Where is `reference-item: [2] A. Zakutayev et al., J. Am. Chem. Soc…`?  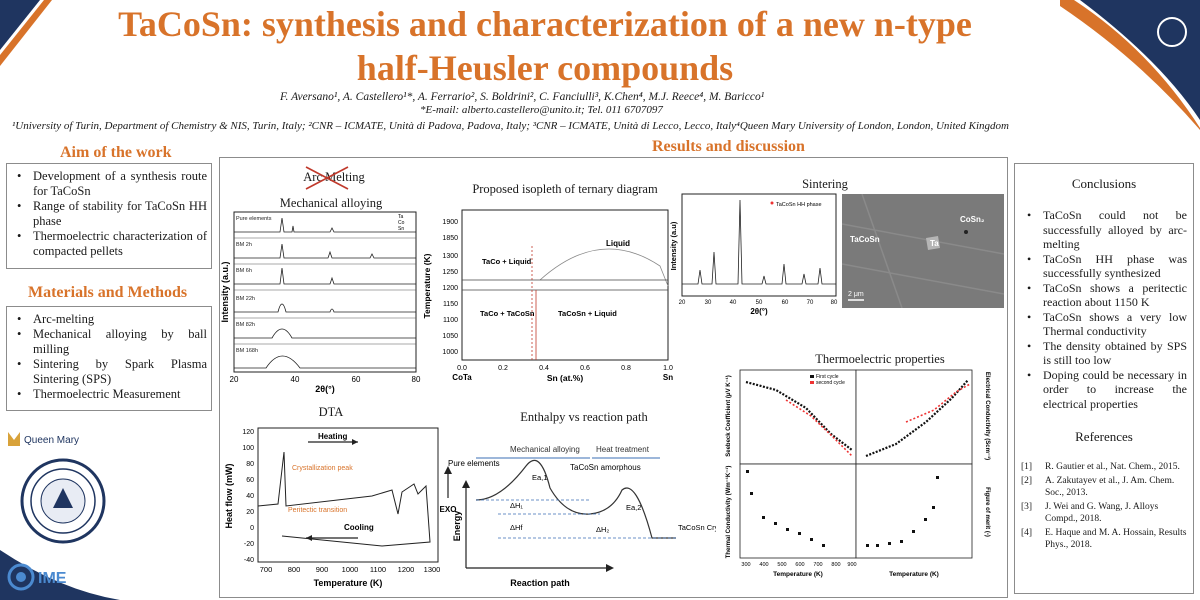 reference-item: [2] A. Zakutayev et al., J. Am. Chem. Soc… is located at coordinates (1104, 487).